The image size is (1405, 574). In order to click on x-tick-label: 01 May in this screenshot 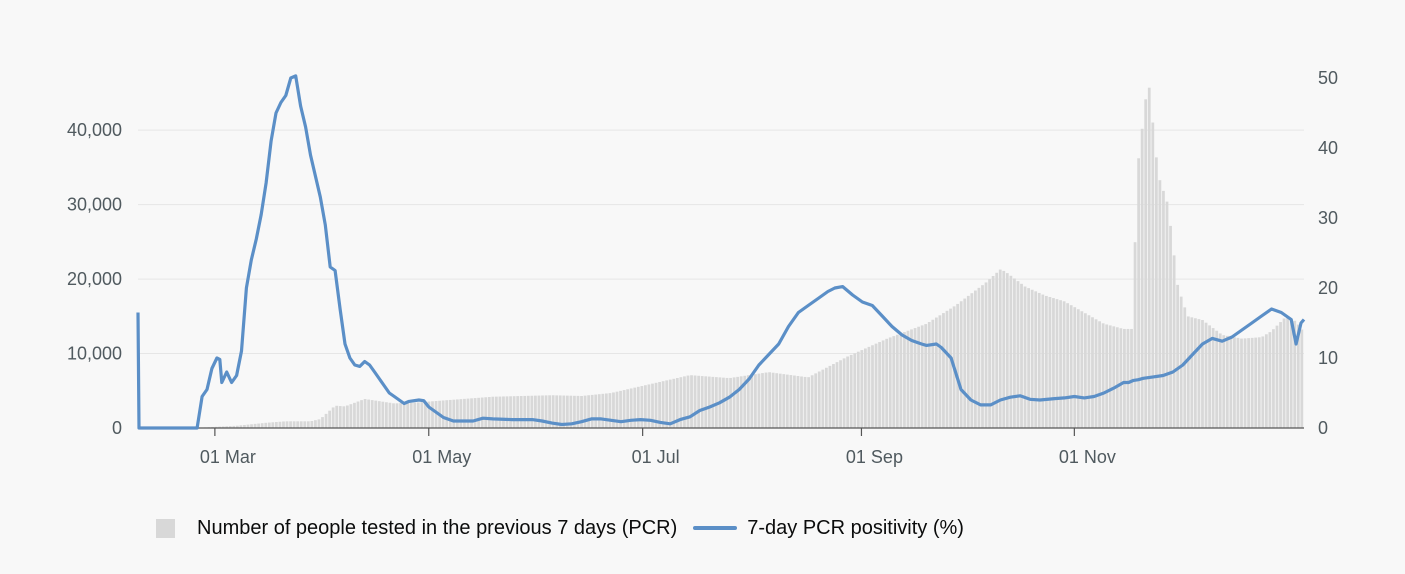, I will do `click(441, 457)`.